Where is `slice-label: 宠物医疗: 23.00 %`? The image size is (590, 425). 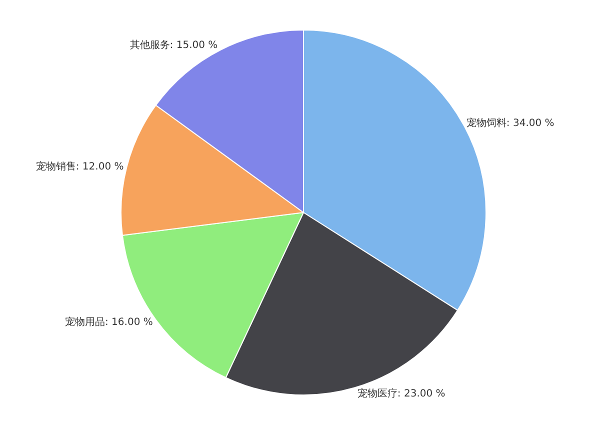 slice-label: 宠物医疗: 23.00 % is located at coordinates (401, 393).